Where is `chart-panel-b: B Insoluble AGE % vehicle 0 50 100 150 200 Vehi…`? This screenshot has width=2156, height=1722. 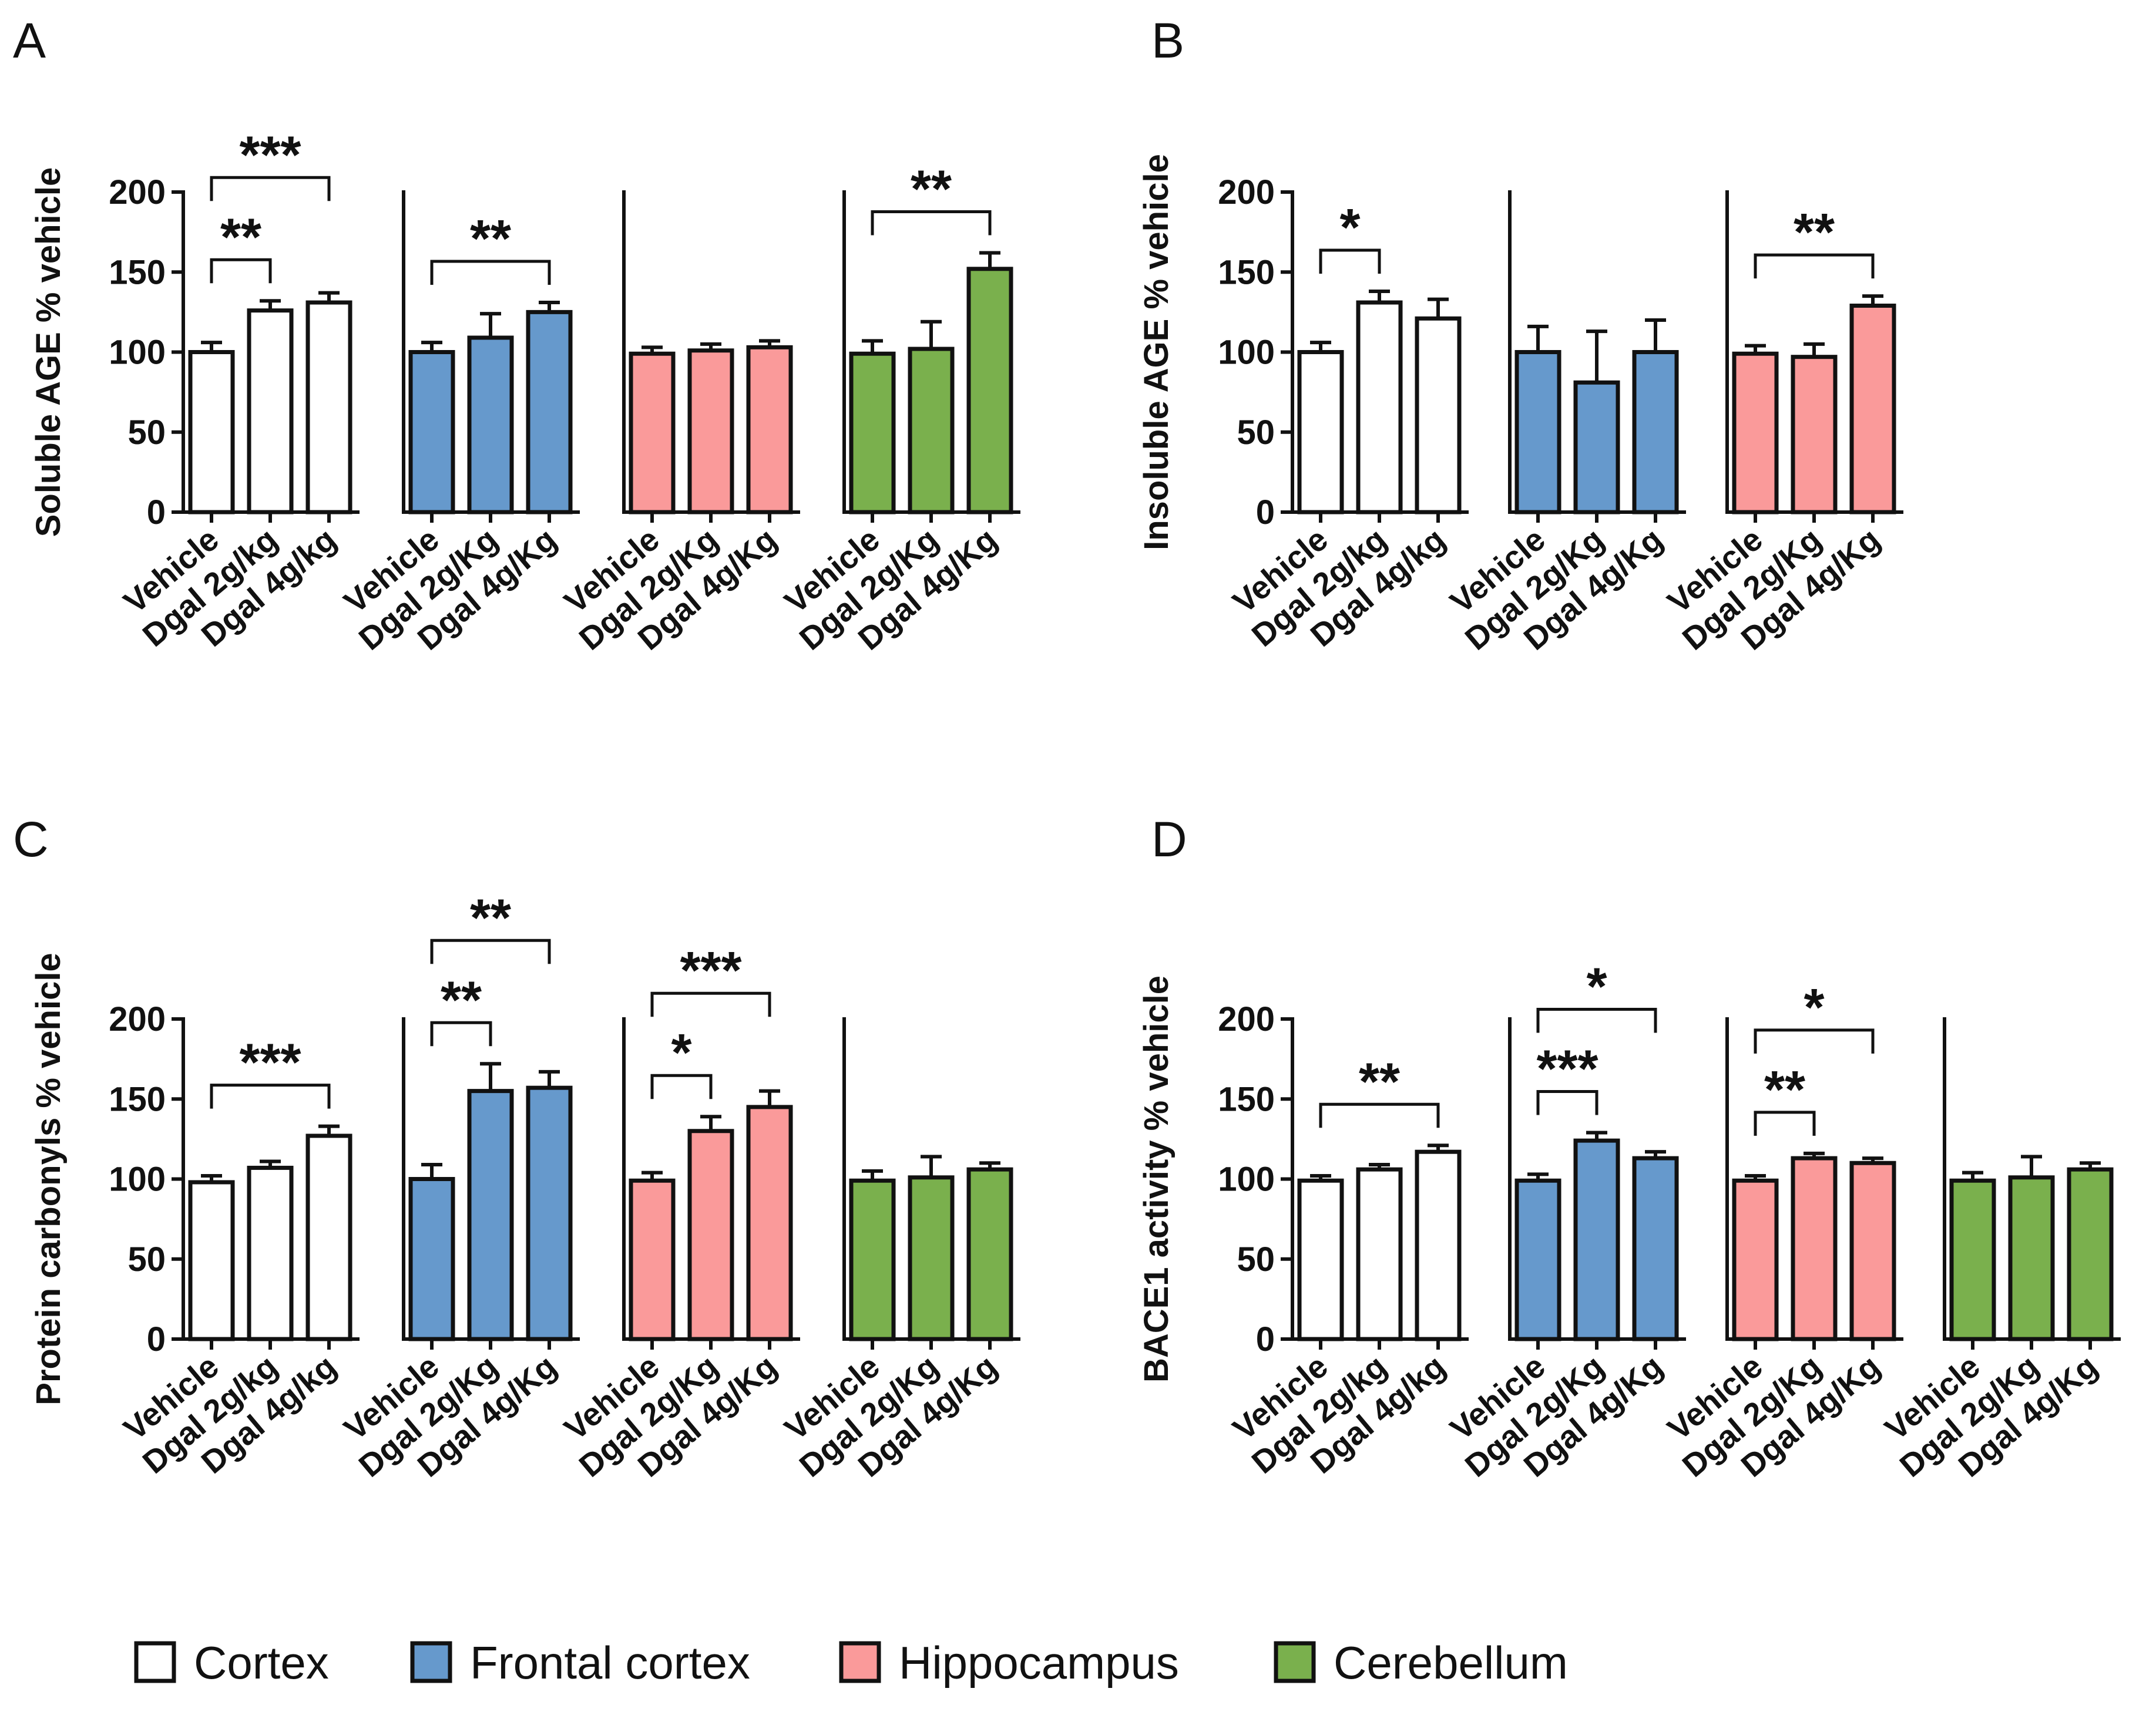
chart-panel-b: B Insoluble AGE % vehicle 0 50 100 150 200 Vehi… is located at coordinates (1520, 335).